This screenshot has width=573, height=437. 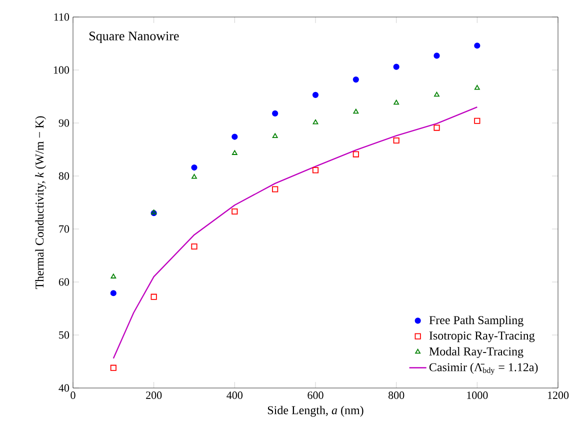 I want to click on y-axis-title: Thermal Conductivity, k (W/m − K), so click(x=40, y=203).